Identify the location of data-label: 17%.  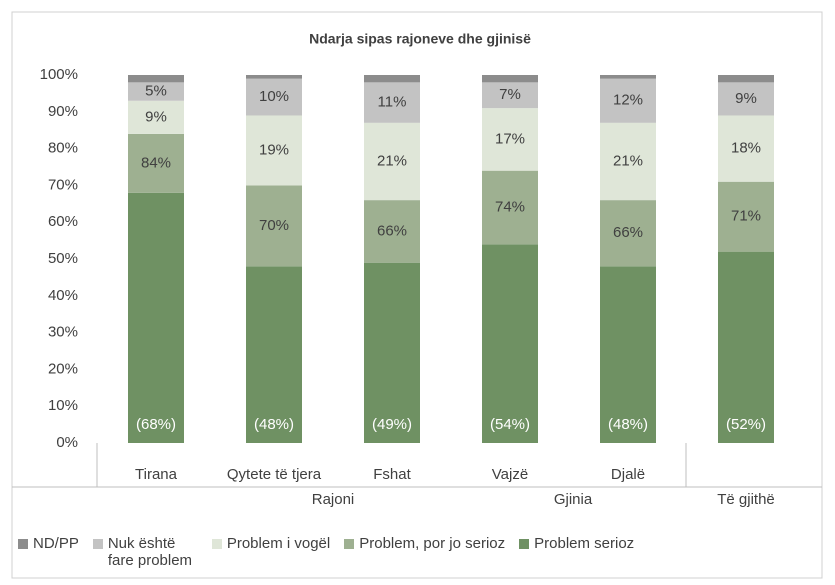
(510, 138).